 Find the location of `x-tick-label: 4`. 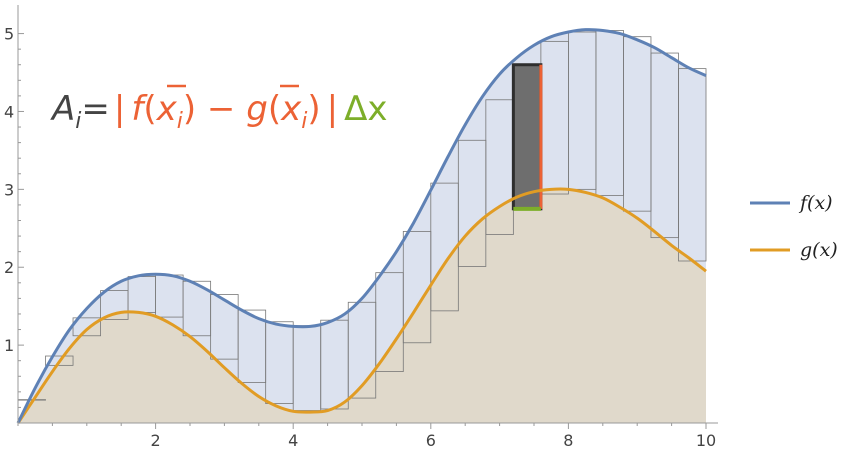

x-tick-label: 4 is located at coordinates (293, 440).